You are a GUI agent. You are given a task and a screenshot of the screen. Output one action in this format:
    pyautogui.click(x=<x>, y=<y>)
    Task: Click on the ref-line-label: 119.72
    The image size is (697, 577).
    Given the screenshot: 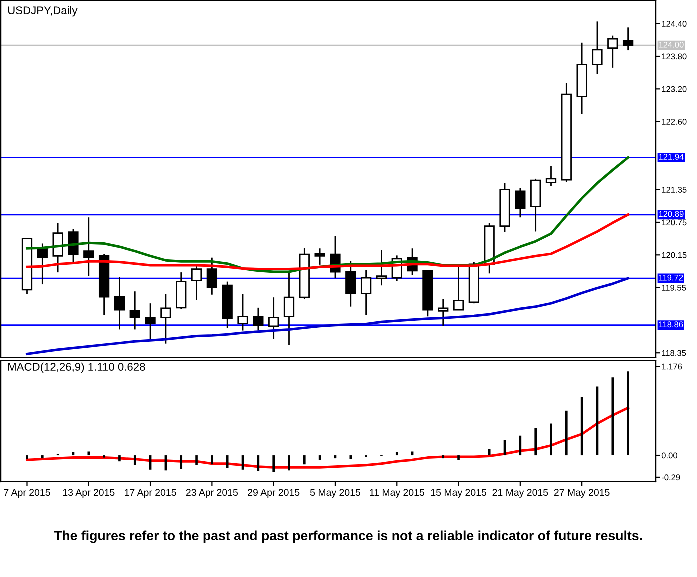 What is the action you would take?
    pyautogui.click(x=671, y=277)
    